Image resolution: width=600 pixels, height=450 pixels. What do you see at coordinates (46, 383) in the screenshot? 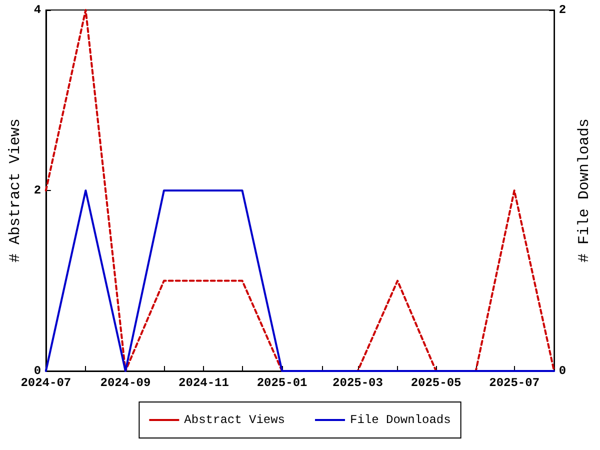
I see `x-tick-label: 2024-07` at bounding box center [46, 383].